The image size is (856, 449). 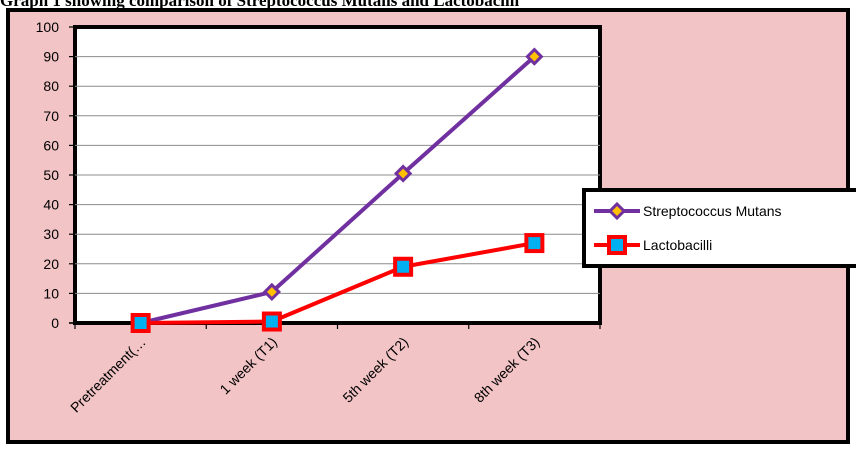 What do you see at coordinates (48, 27) in the screenshot?
I see `y-tick-label: 100` at bounding box center [48, 27].